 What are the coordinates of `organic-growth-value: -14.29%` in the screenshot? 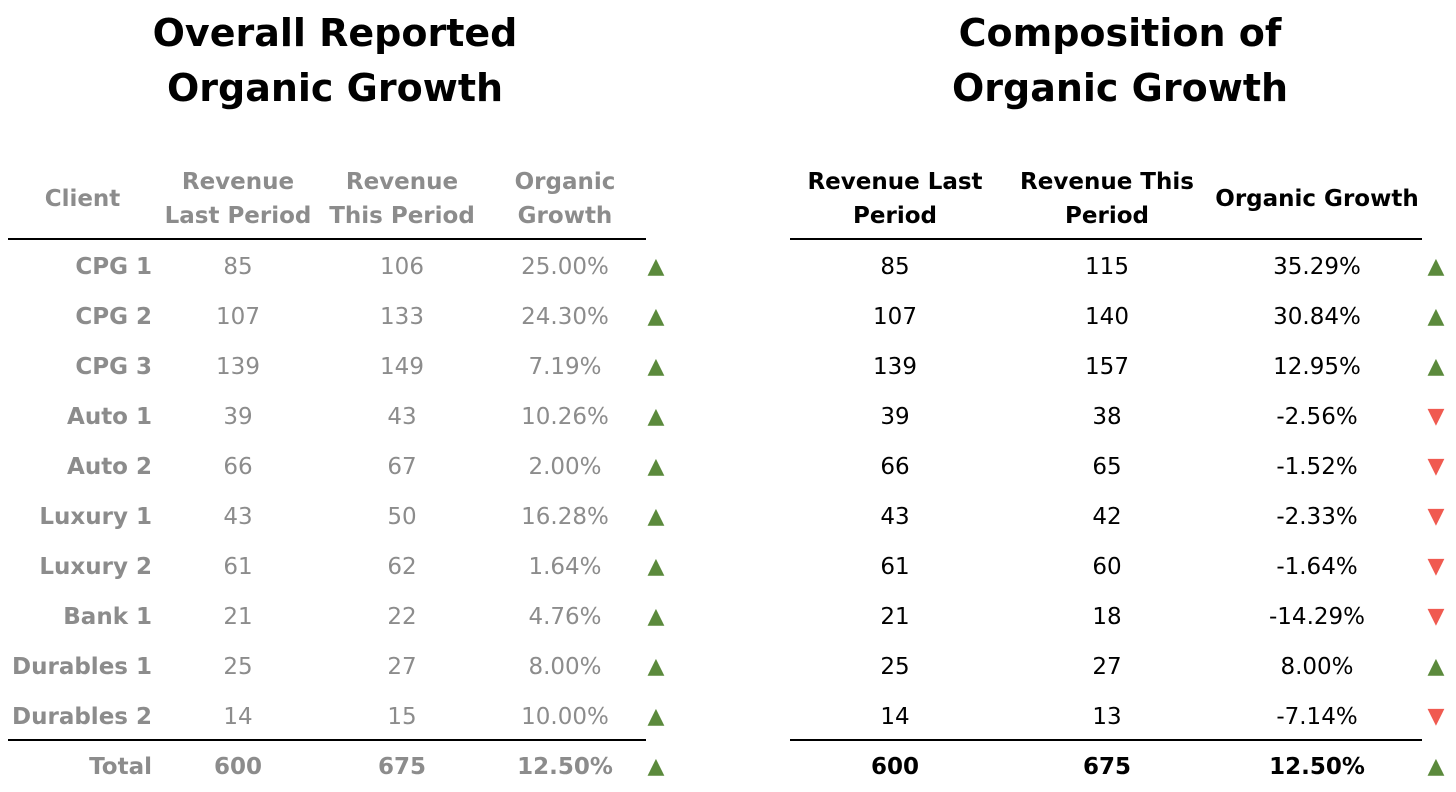 It's located at (1317, 617).